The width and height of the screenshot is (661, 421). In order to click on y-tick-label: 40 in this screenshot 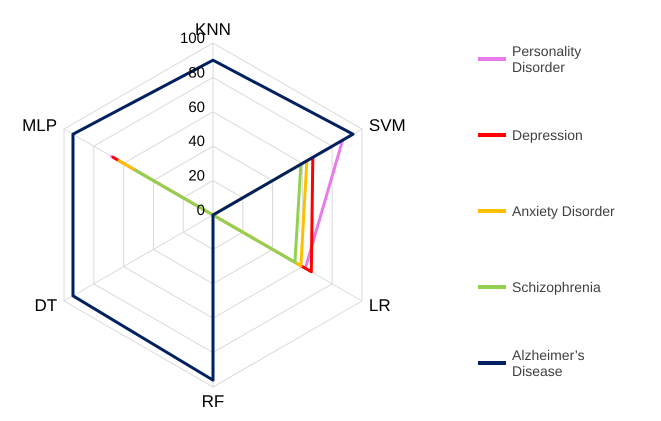, I will do `click(196, 141)`.